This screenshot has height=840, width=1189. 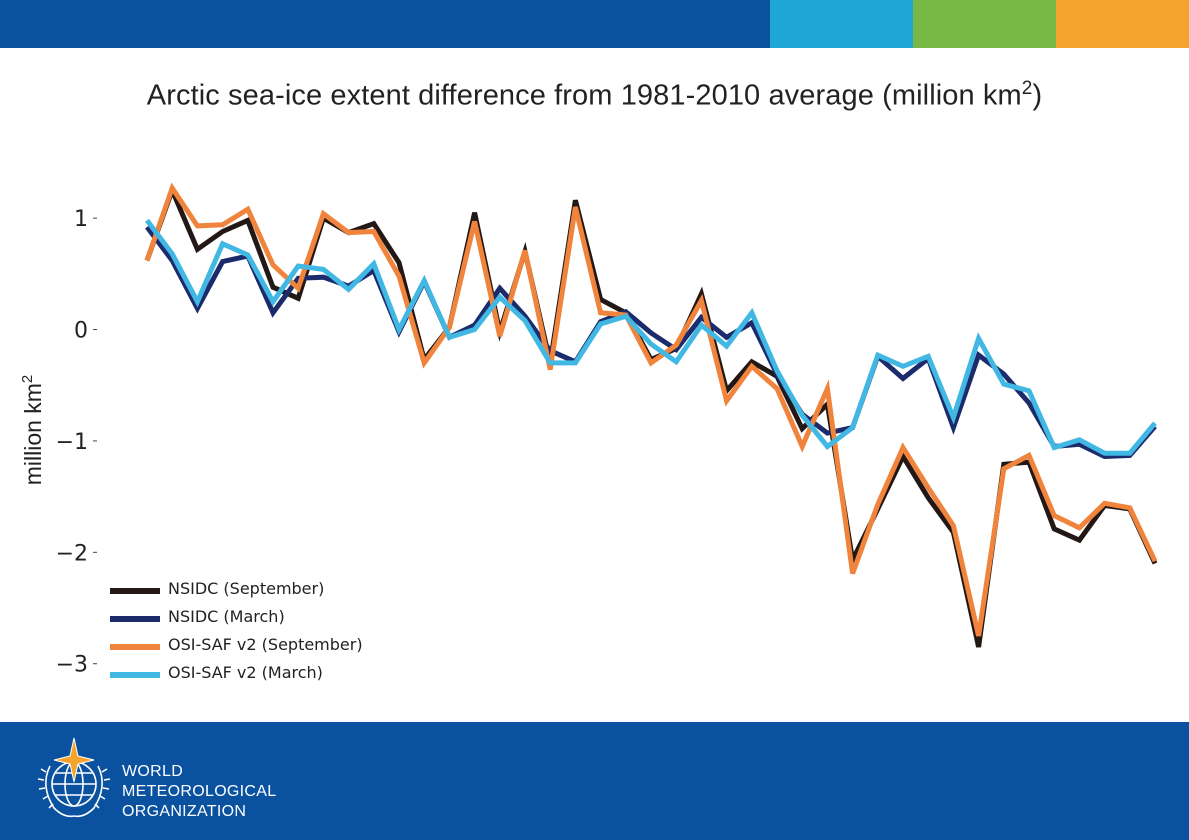 I want to click on legend-label: NSIDC (March), so click(x=226, y=616).